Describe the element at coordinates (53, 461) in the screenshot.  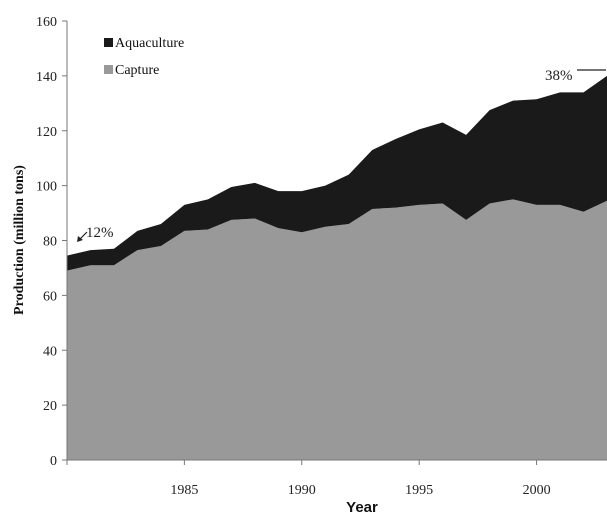
I see `y-tick-label: 0` at that location.